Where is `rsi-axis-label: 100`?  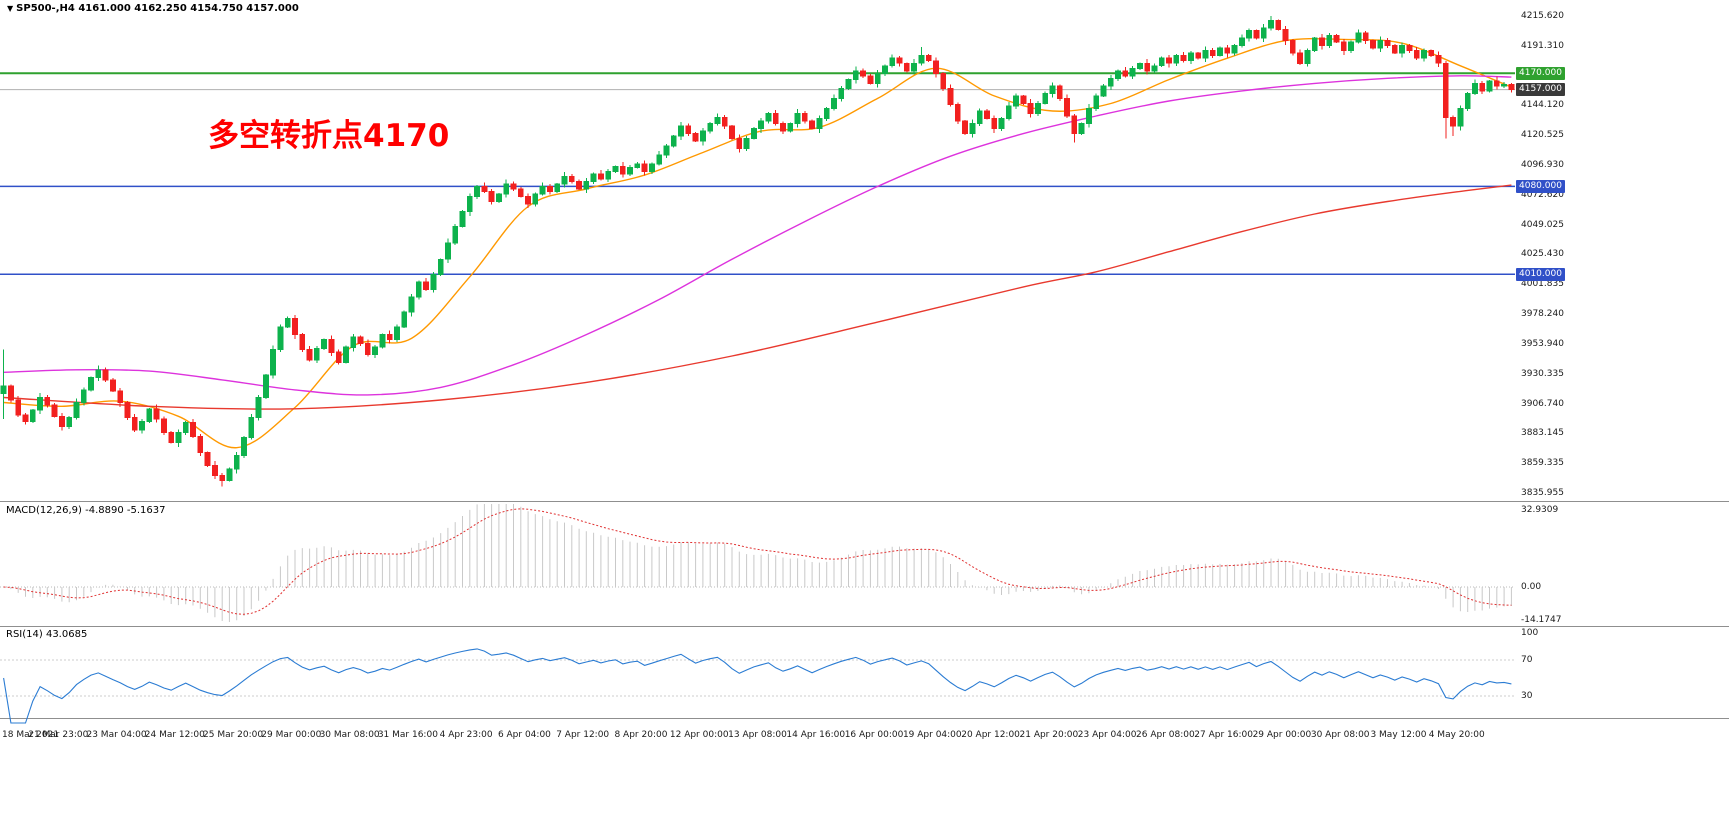 rsi-axis-label: 100 is located at coordinates (1530, 632).